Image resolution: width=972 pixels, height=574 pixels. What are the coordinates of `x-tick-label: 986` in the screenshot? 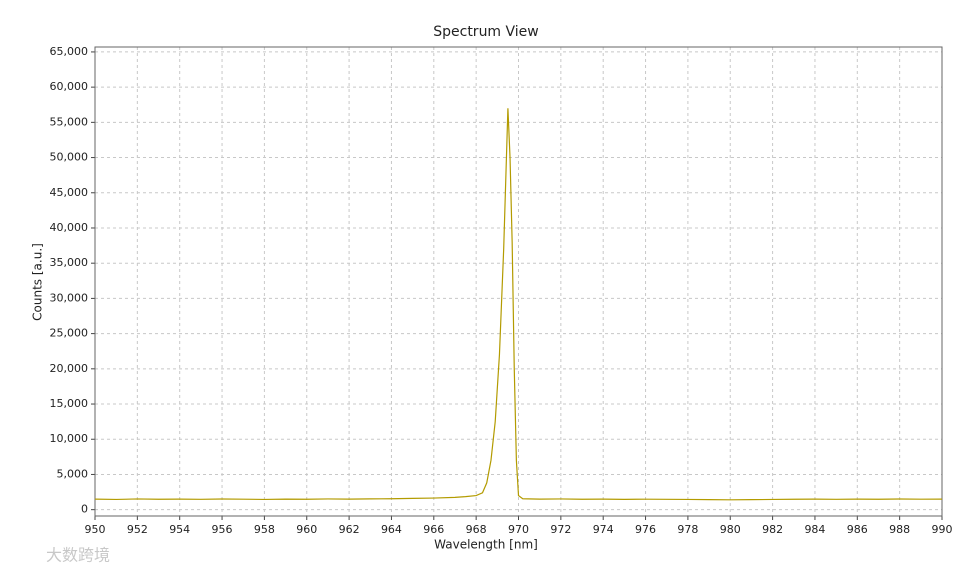 It's located at (857, 529).